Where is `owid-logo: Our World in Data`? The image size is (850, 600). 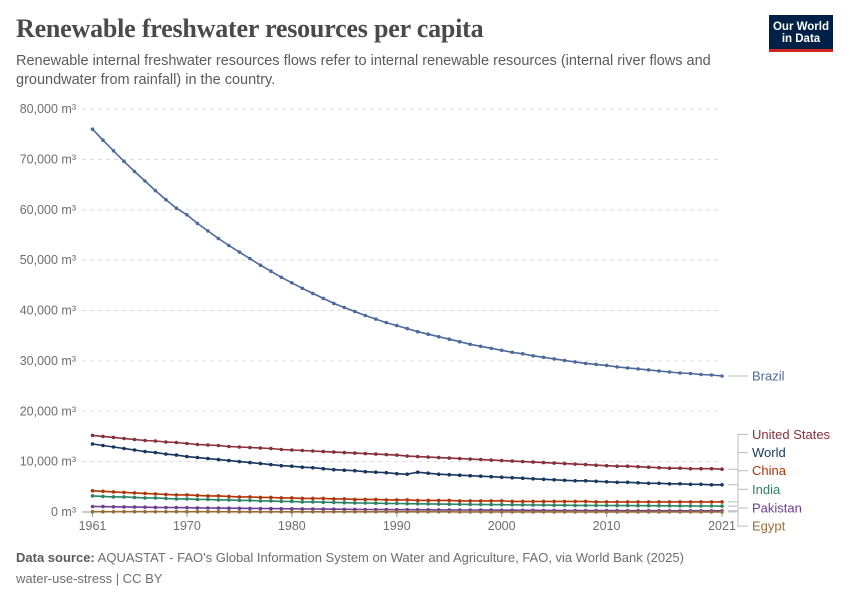
owid-logo: Our World in Data is located at coordinates (801, 33).